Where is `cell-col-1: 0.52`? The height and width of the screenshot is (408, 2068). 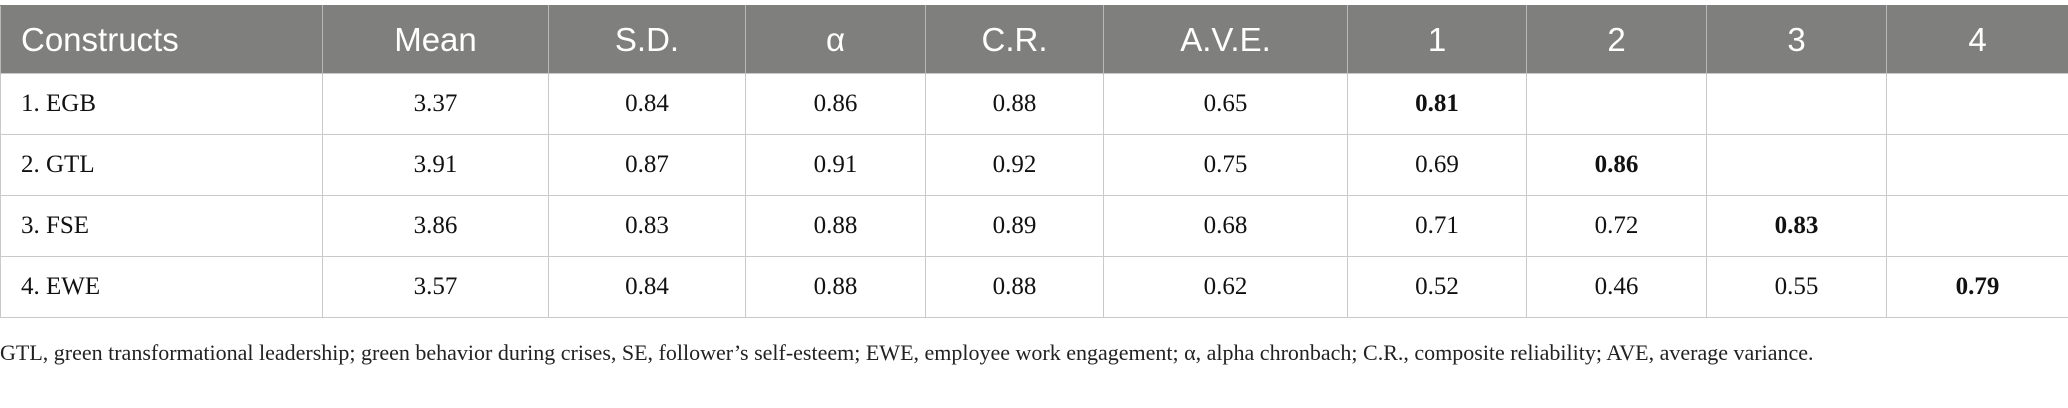
cell-col-1: 0.52 is located at coordinates (1437, 287).